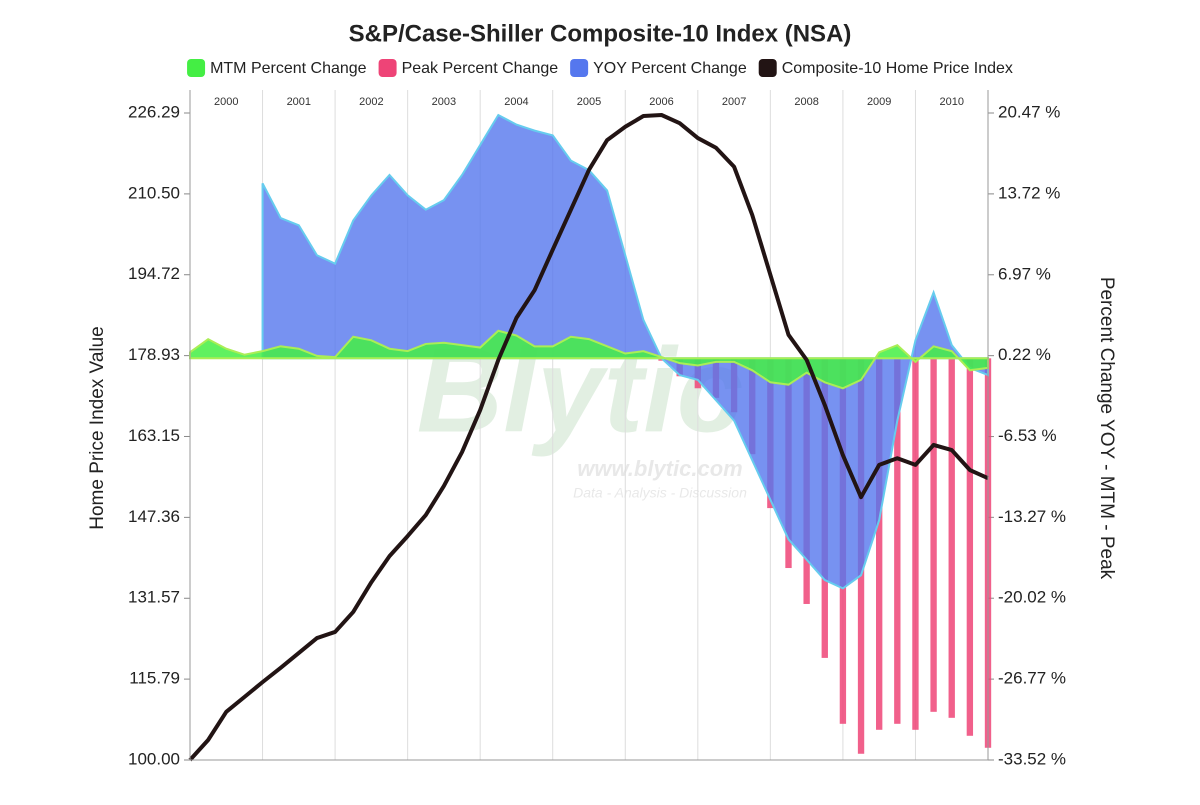 This screenshot has width=1200, height=805. Describe the element at coordinates (897, 68) in the screenshot. I see `legend-label: Composite-10 Home Price Index` at that location.